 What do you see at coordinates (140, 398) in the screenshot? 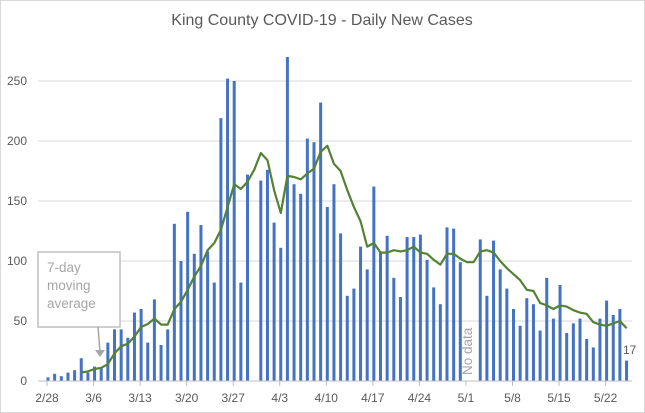
I see `x-tick-label: 3/13` at bounding box center [140, 398].